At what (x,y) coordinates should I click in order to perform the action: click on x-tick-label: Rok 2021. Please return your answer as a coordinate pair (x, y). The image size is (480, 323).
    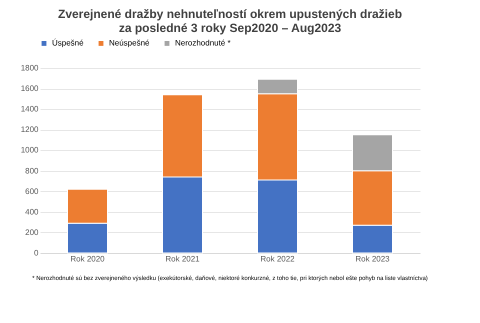
    Looking at the image, I should click on (182, 259).